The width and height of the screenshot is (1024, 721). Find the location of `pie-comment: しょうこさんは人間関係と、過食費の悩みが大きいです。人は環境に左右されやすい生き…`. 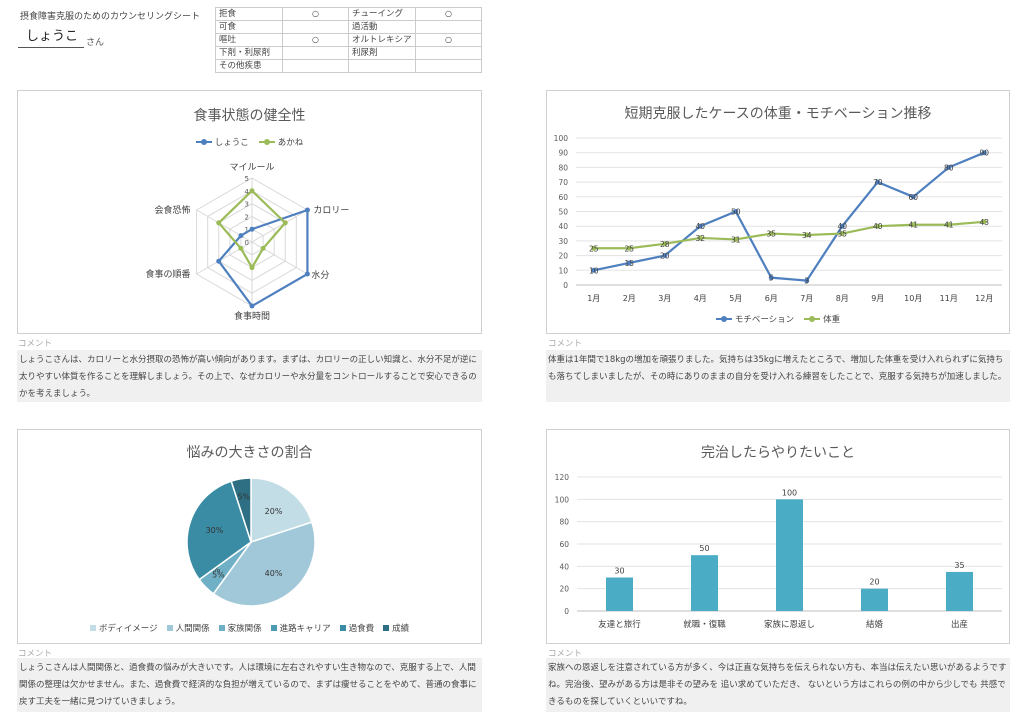

pie-comment: しょうこさんは人間関係と、過食費の悩みが大きいです。人は環境に左右されやすい生き… is located at coordinates (249, 685).